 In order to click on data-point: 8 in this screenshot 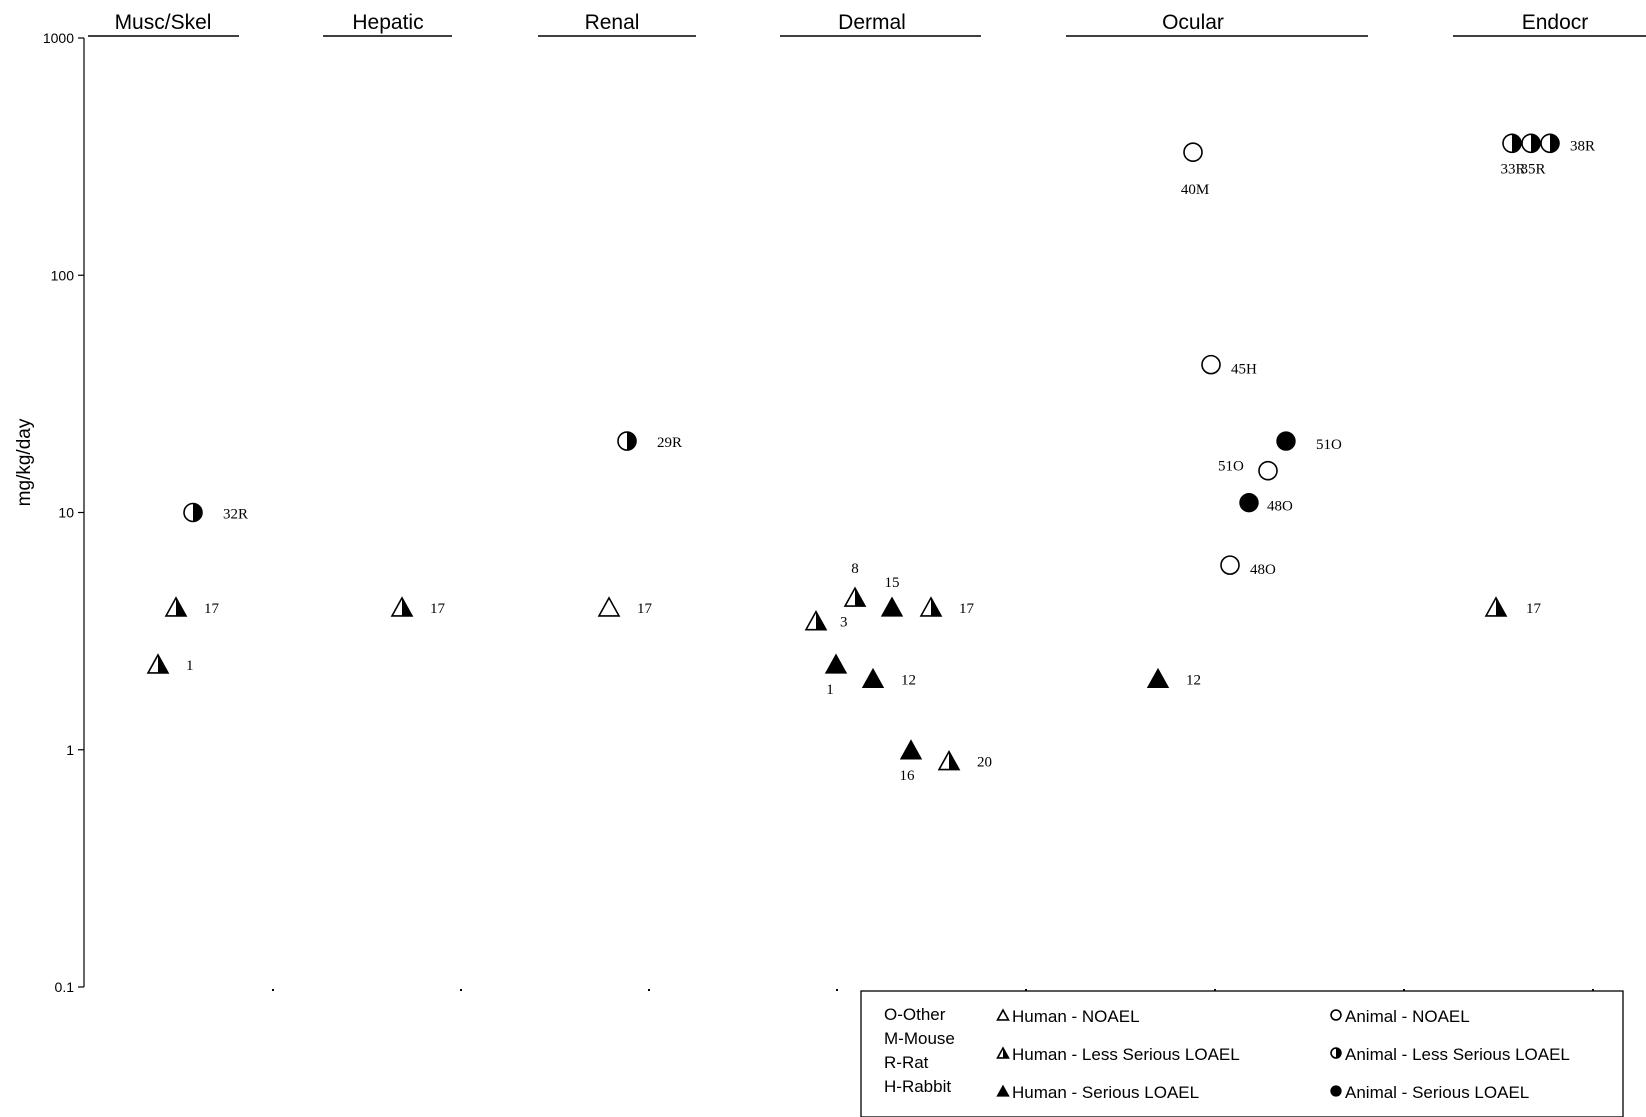, I will do `click(855, 584)`.